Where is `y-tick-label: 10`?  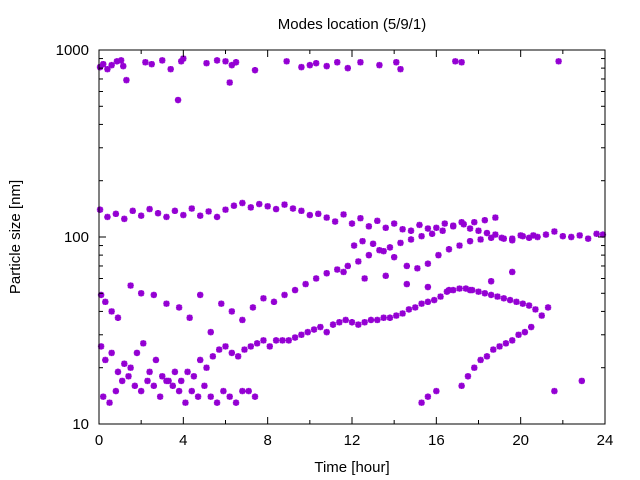
y-tick-label: 10 is located at coordinates (80, 424).